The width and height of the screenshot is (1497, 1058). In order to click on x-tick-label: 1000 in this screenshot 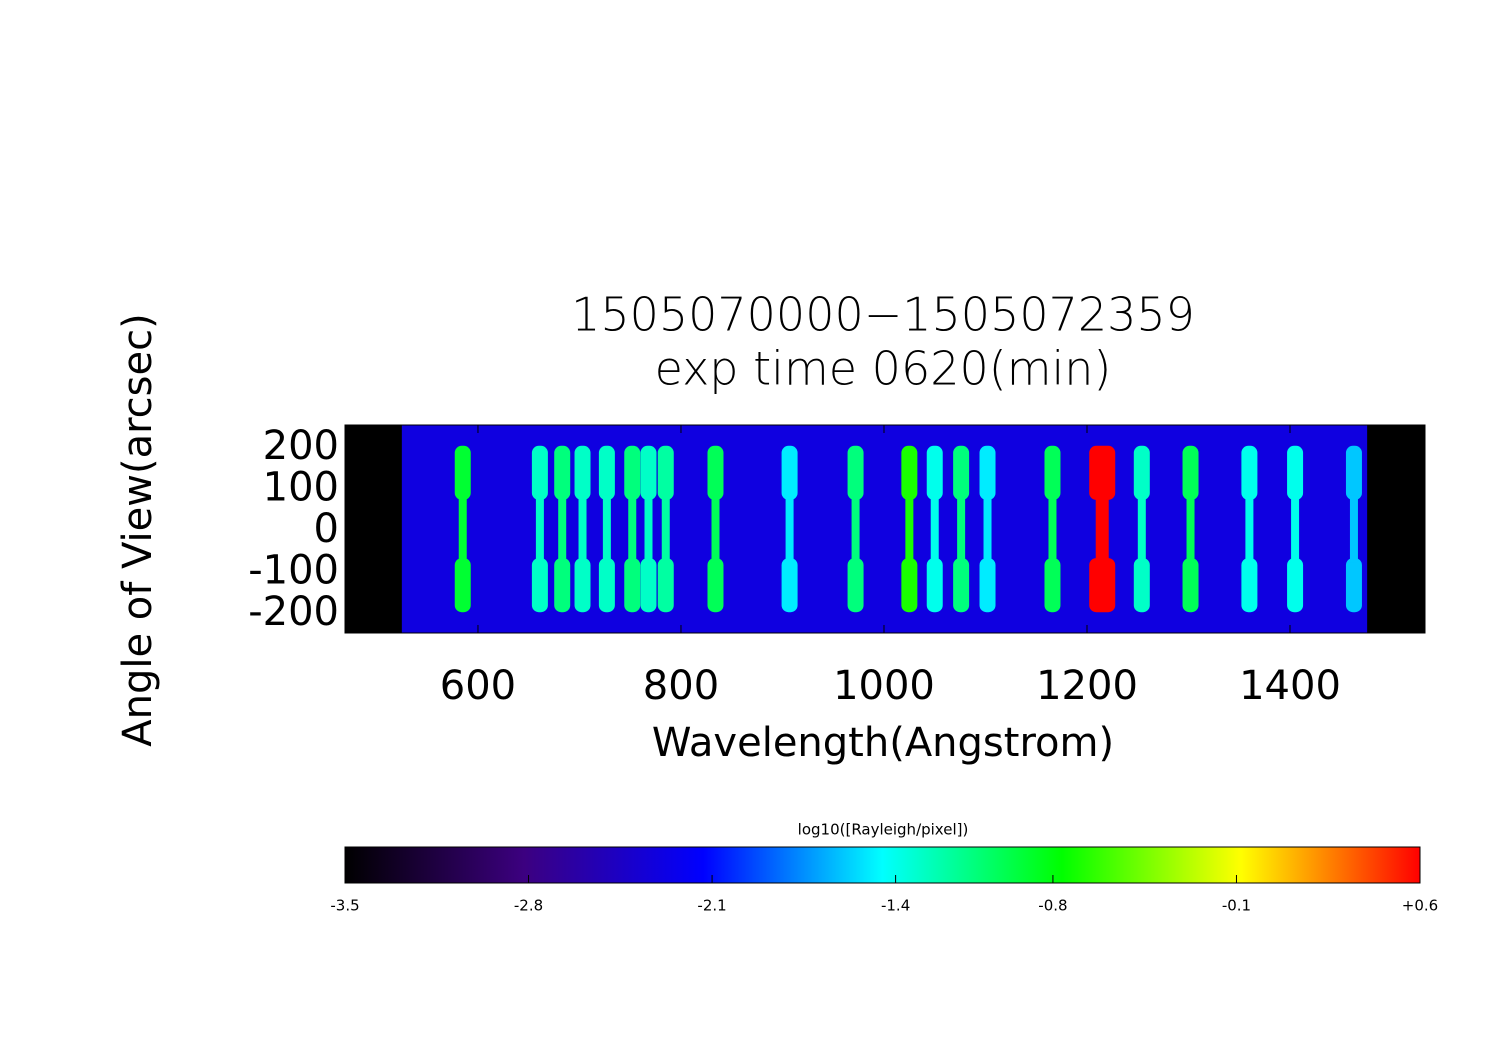, I will do `click(884, 686)`.